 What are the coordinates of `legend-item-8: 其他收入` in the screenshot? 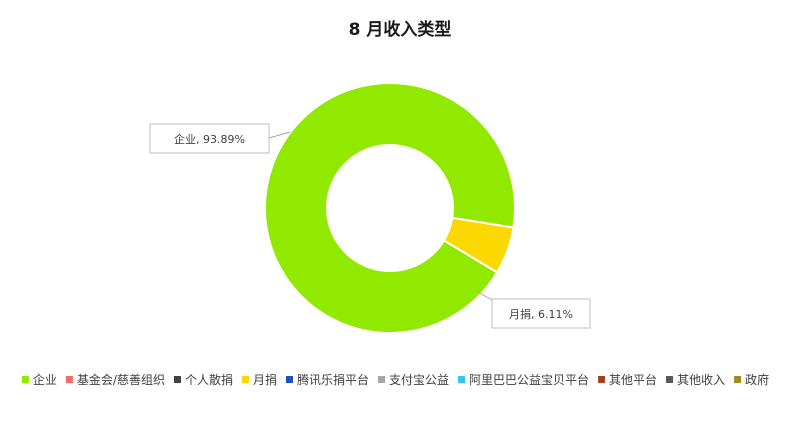 It's located at (695, 380).